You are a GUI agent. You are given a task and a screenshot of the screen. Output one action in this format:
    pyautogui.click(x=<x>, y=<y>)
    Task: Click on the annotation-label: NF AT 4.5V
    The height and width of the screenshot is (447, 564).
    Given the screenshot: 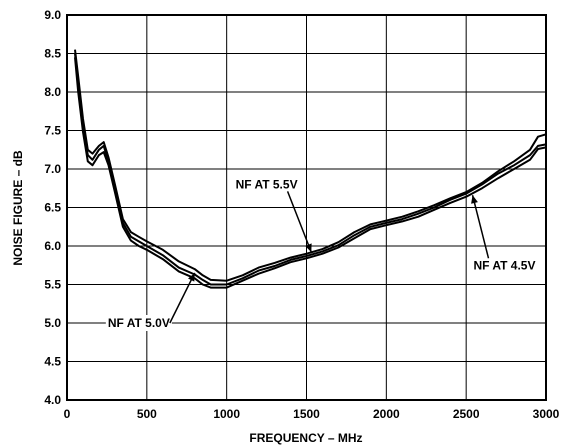 What is the action you would take?
    pyautogui.click(x=504, y=265)
    